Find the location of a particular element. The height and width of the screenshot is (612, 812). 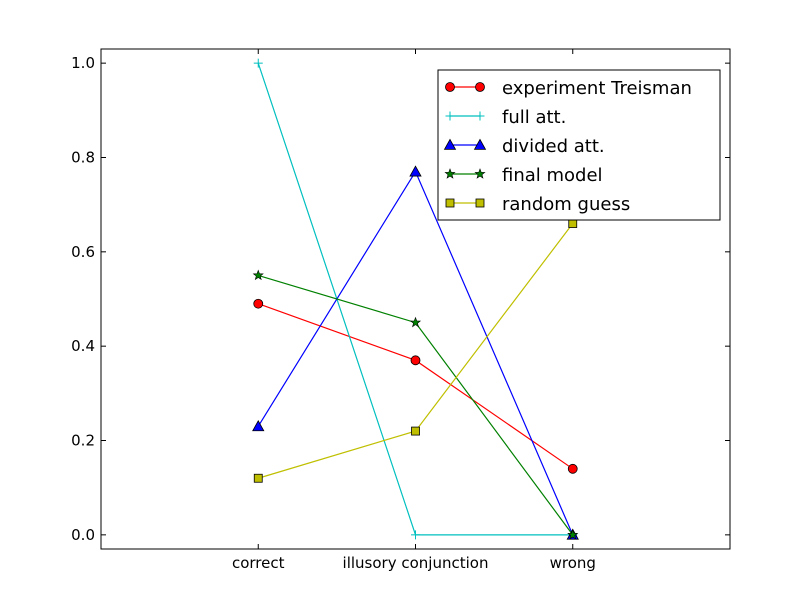

x-tick-label-0: correct is located at coordinates (258, 563).